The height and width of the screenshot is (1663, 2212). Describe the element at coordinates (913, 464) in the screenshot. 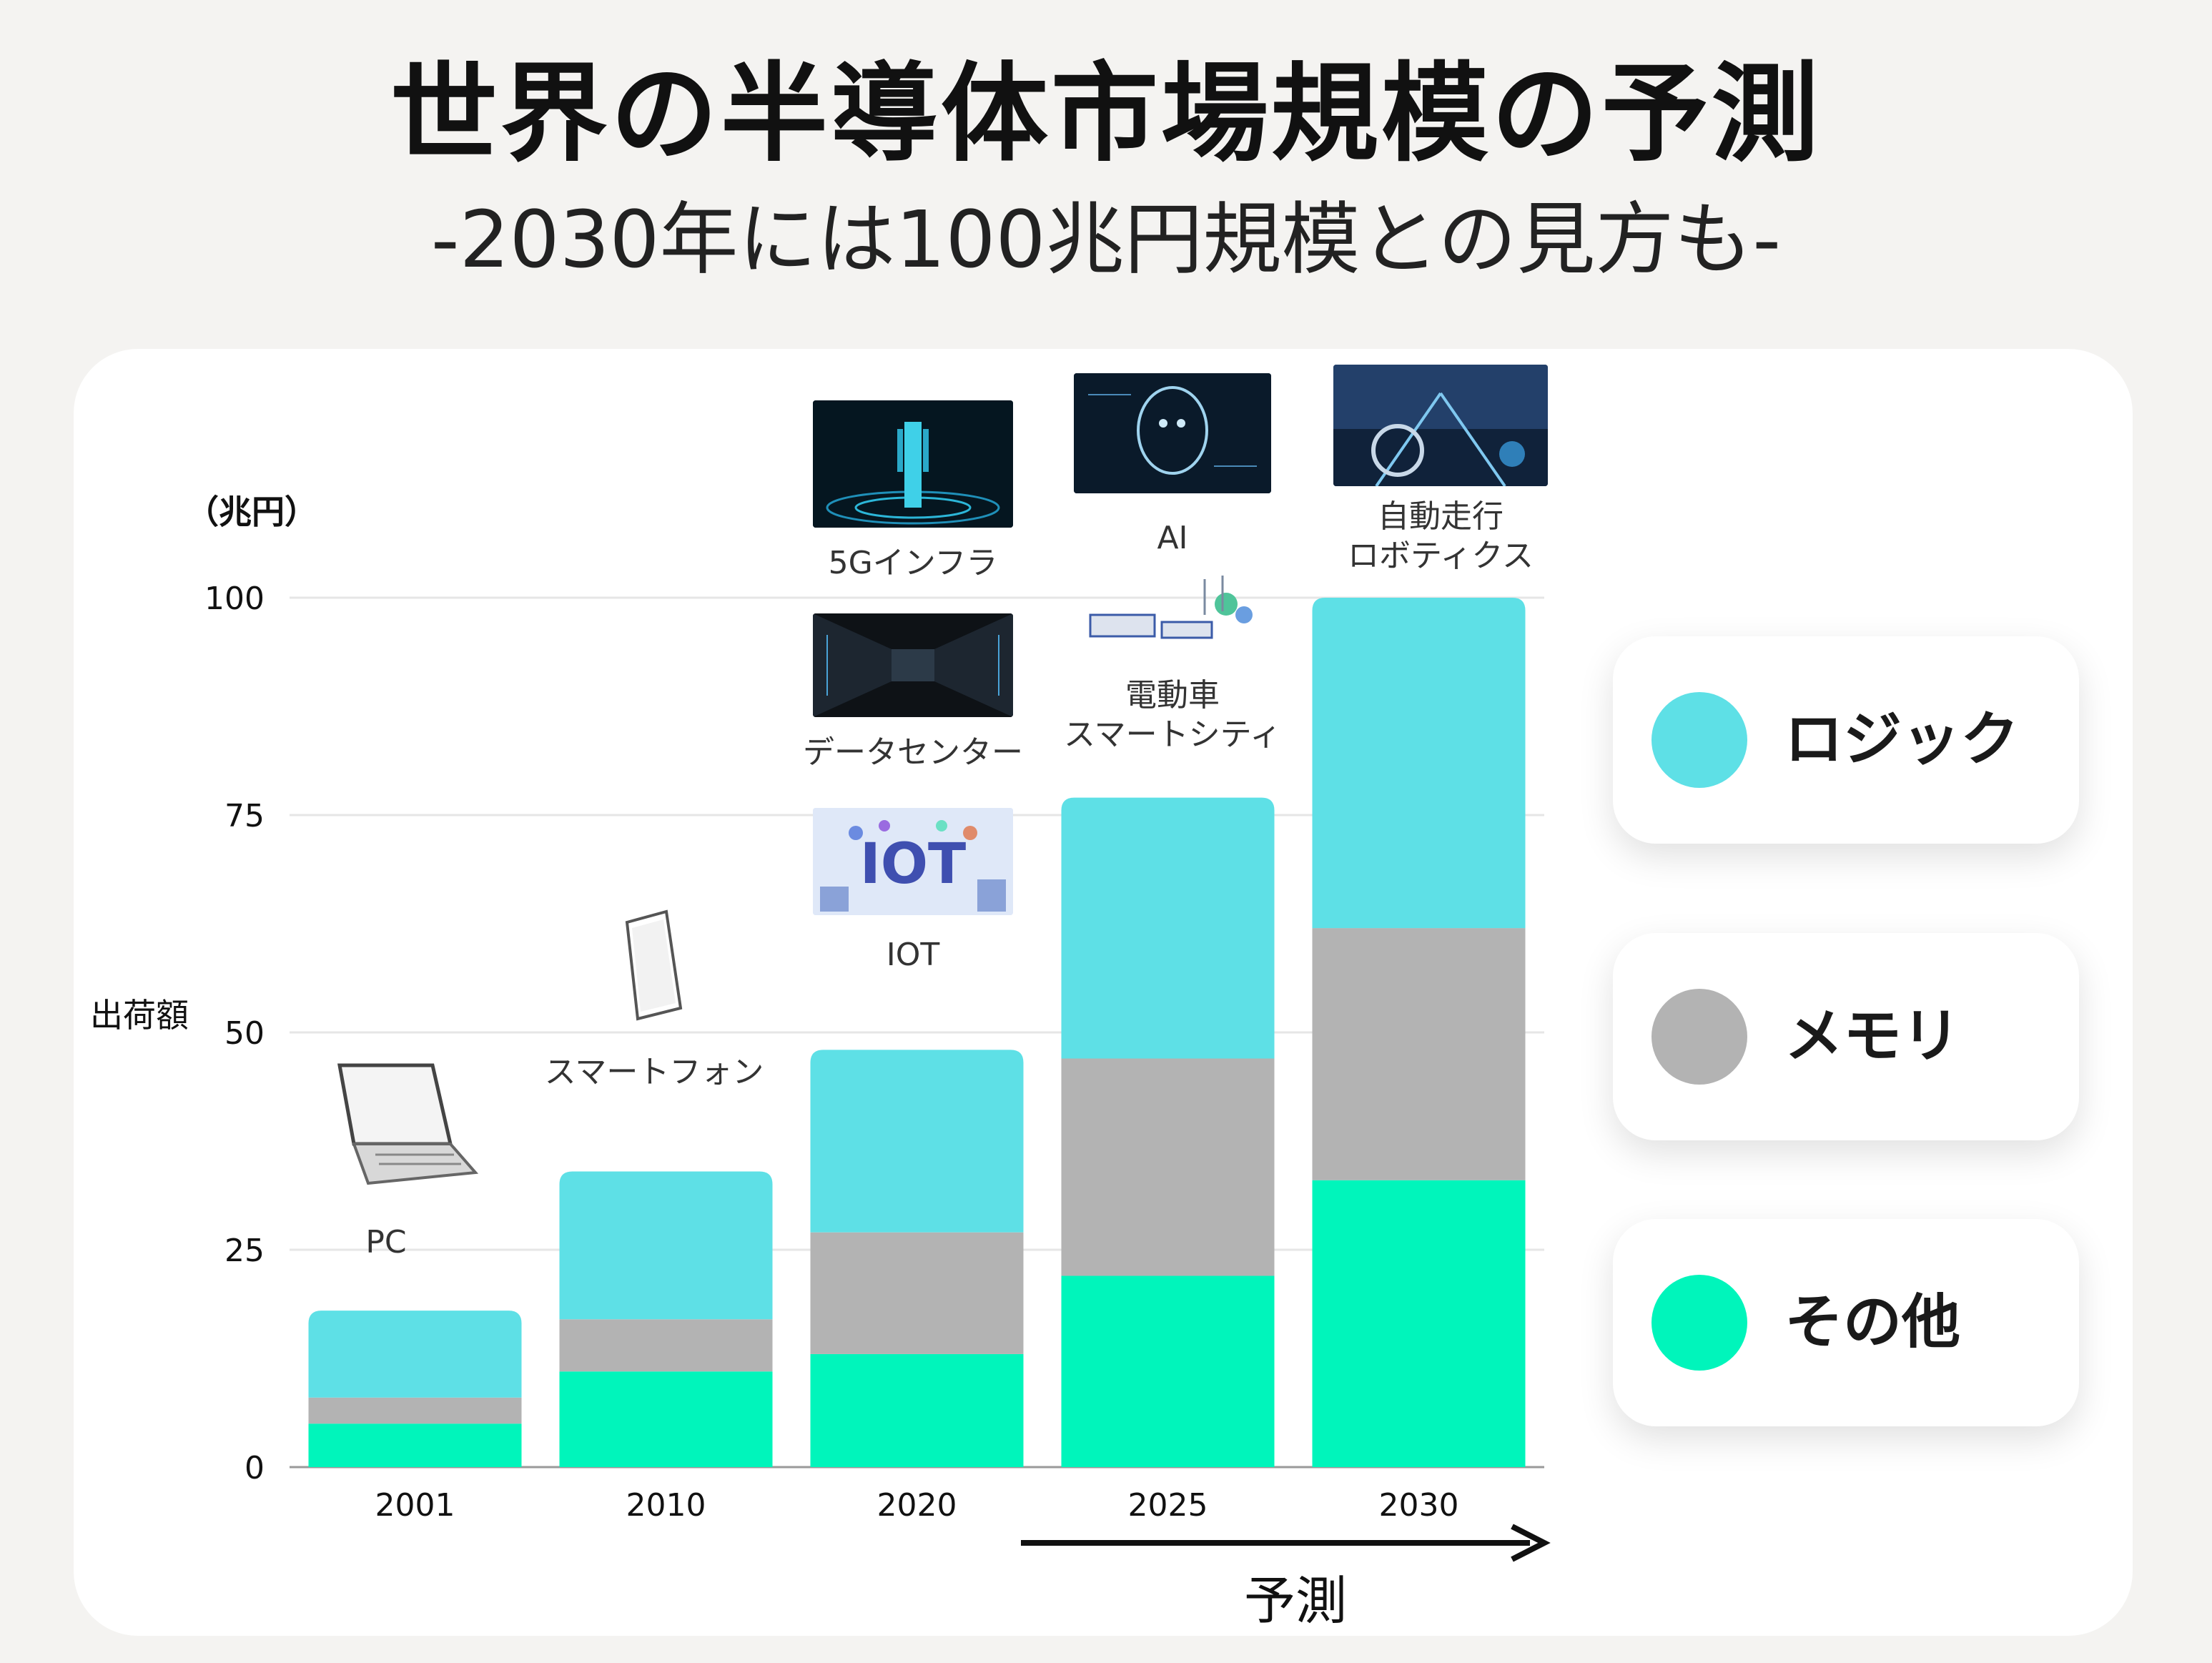

I see `5g-infra-image` at that location.